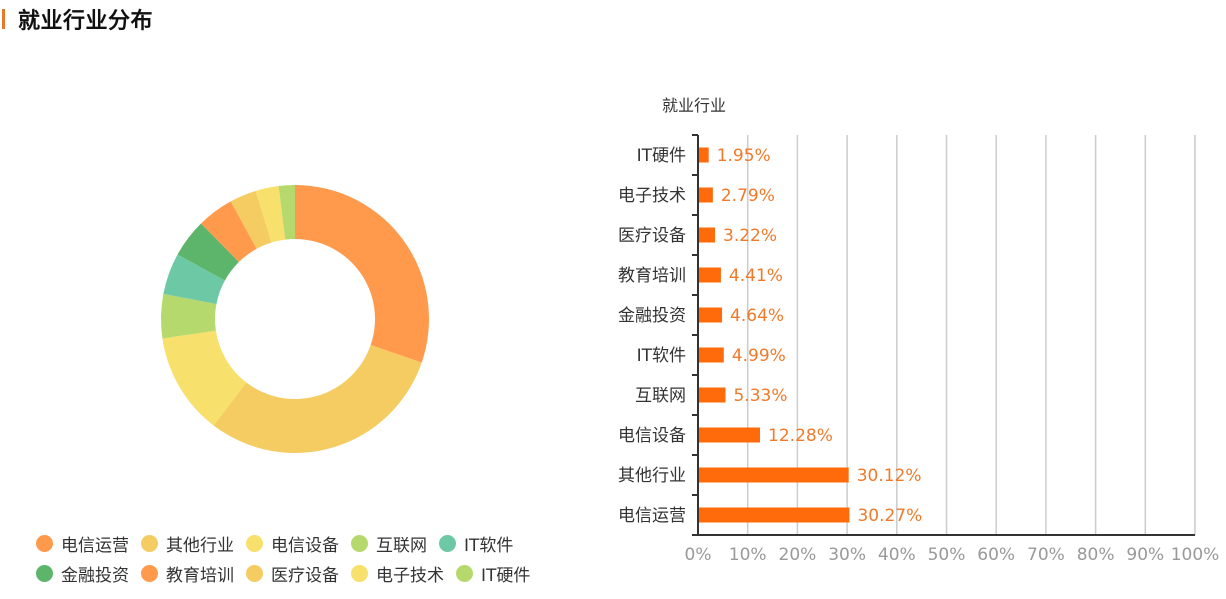  I want to click on x-tick-label: 70%, so click(1046, 555).